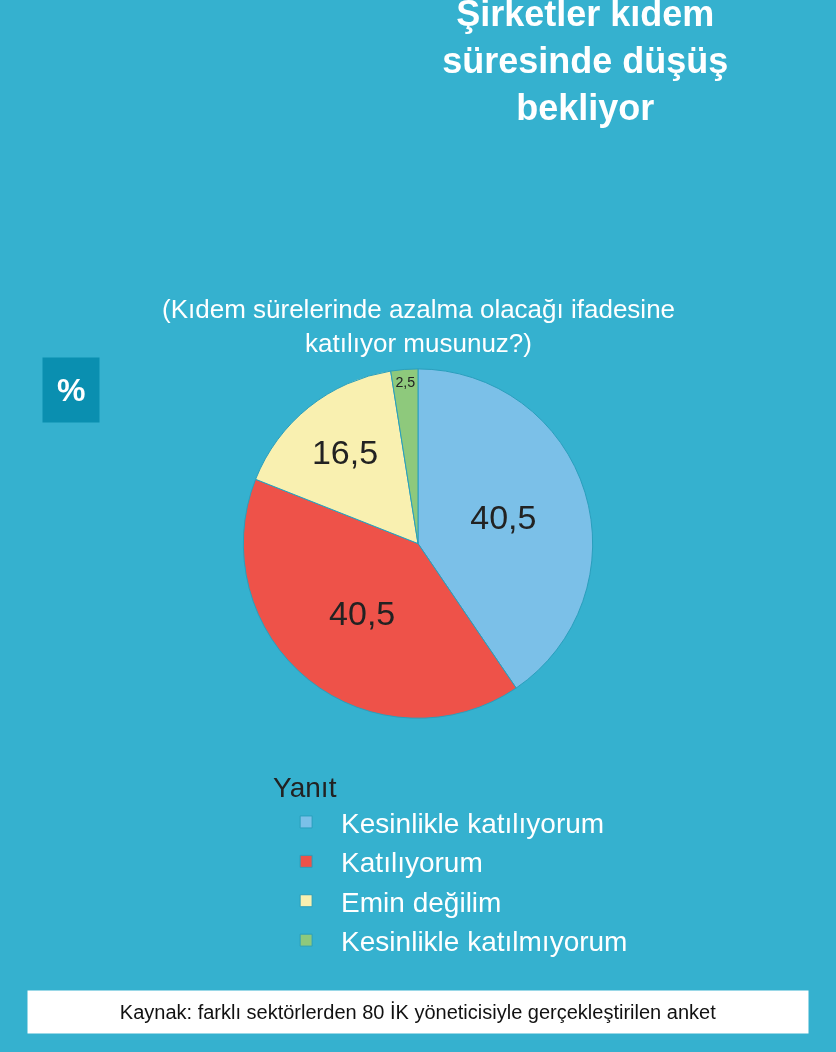  Describe the element at coordinates (473, 823) in the screenshot. I see `legend-label: Kesinlikle katılıyorum` at that location.